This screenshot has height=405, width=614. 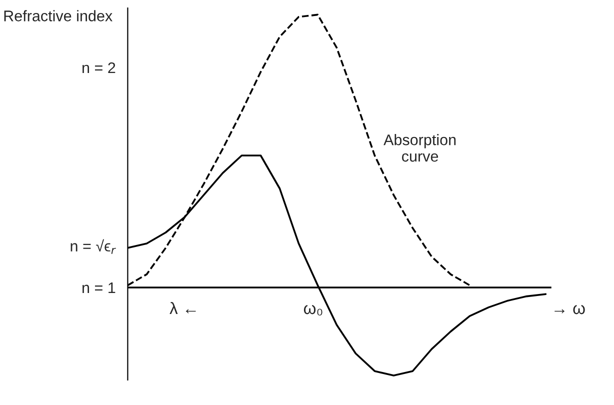 I want to click on y-tick-label: n = 1, so click(x=99, y=288).